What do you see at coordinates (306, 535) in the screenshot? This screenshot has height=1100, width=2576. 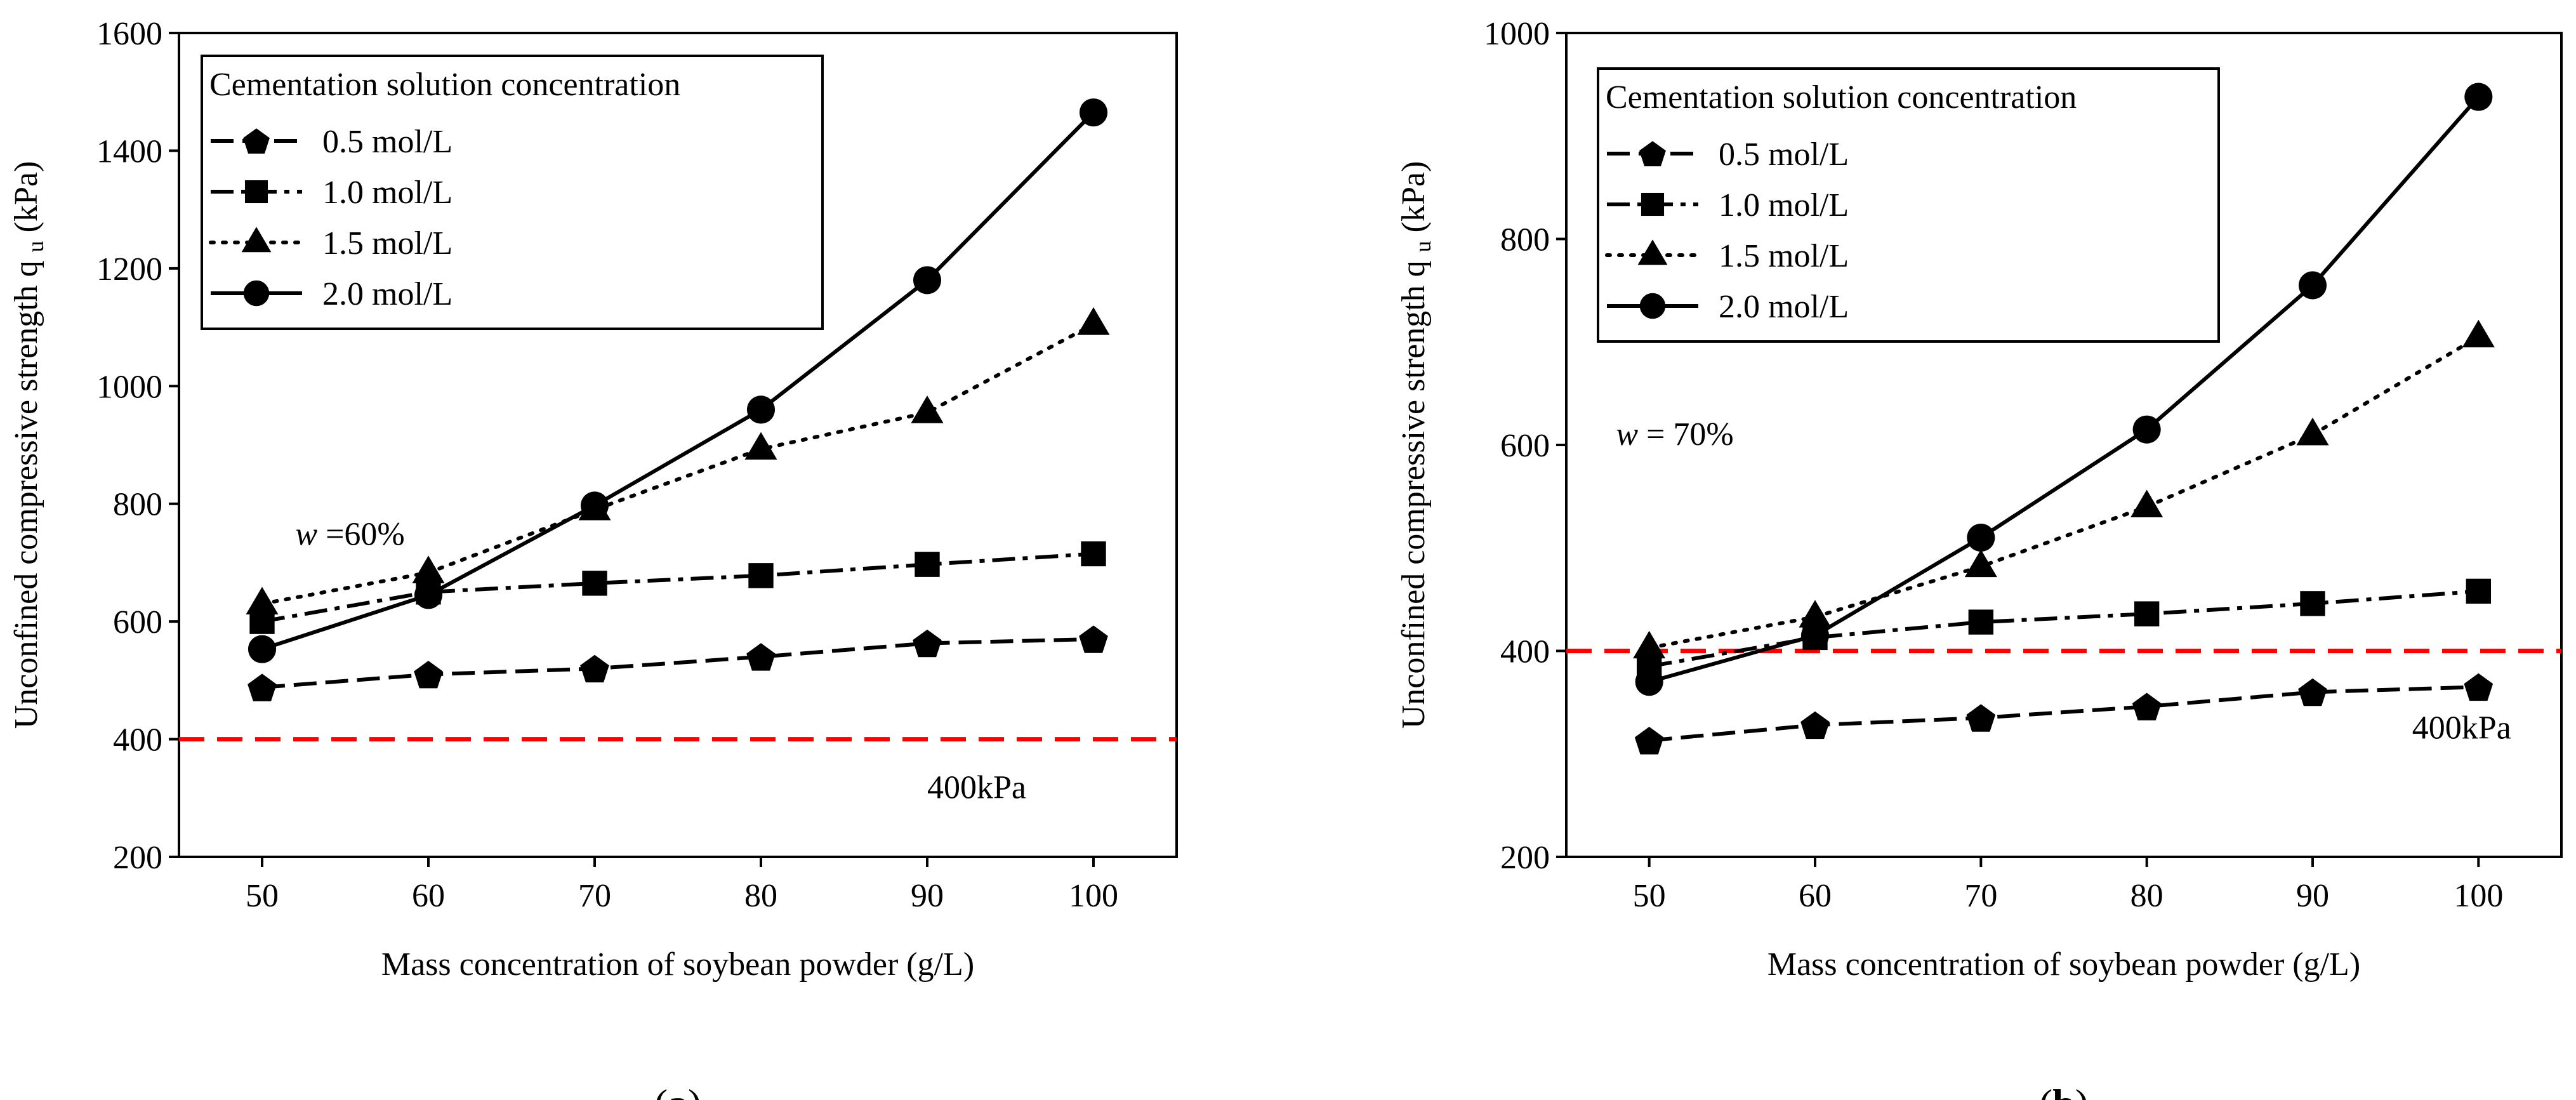 I see `panel-a-annotation-var: w` at bounding box center [306, 535].